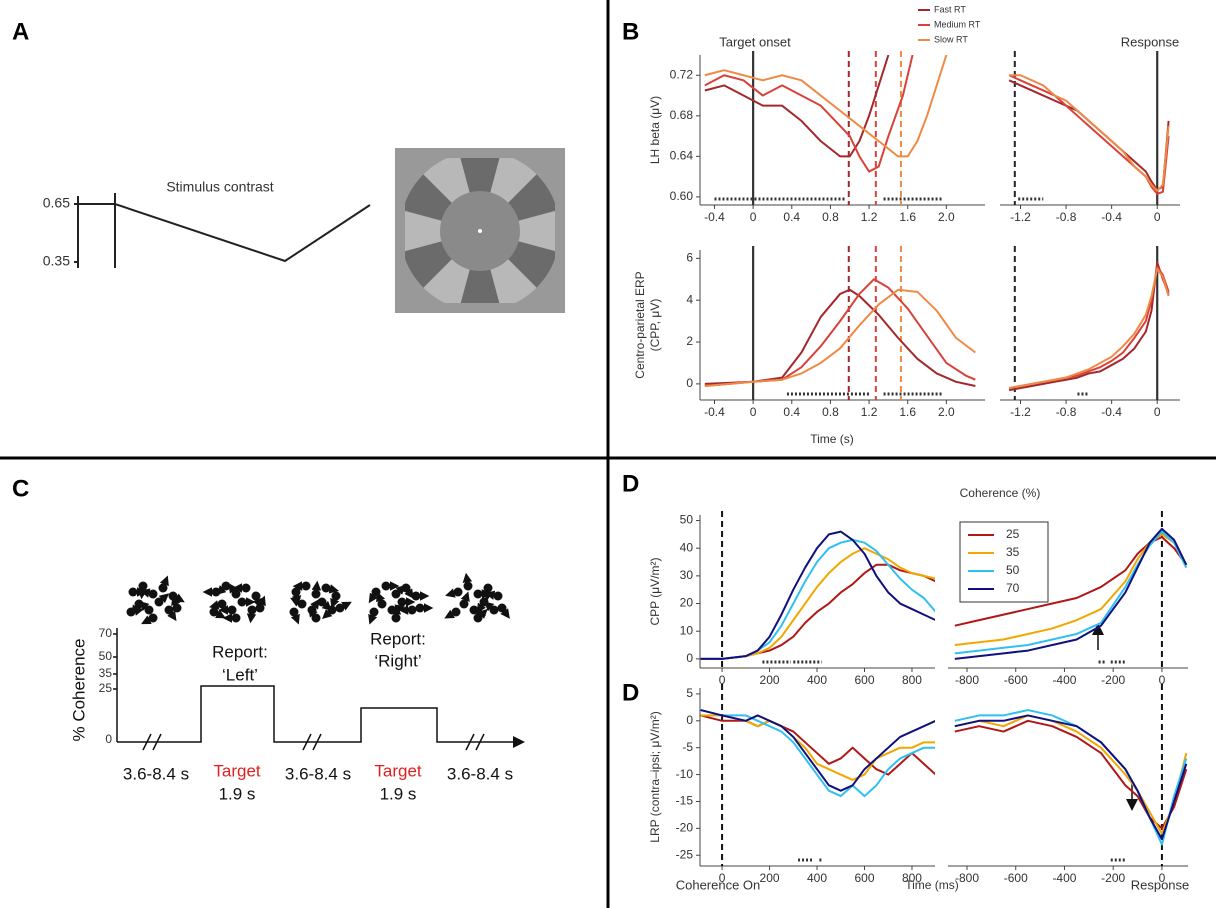 The image size is (1216, 908). What do you see at coordinates (951, 39) in the screenshot?
I see `legend-label: Slow RT` at bounding box center [951, 39].